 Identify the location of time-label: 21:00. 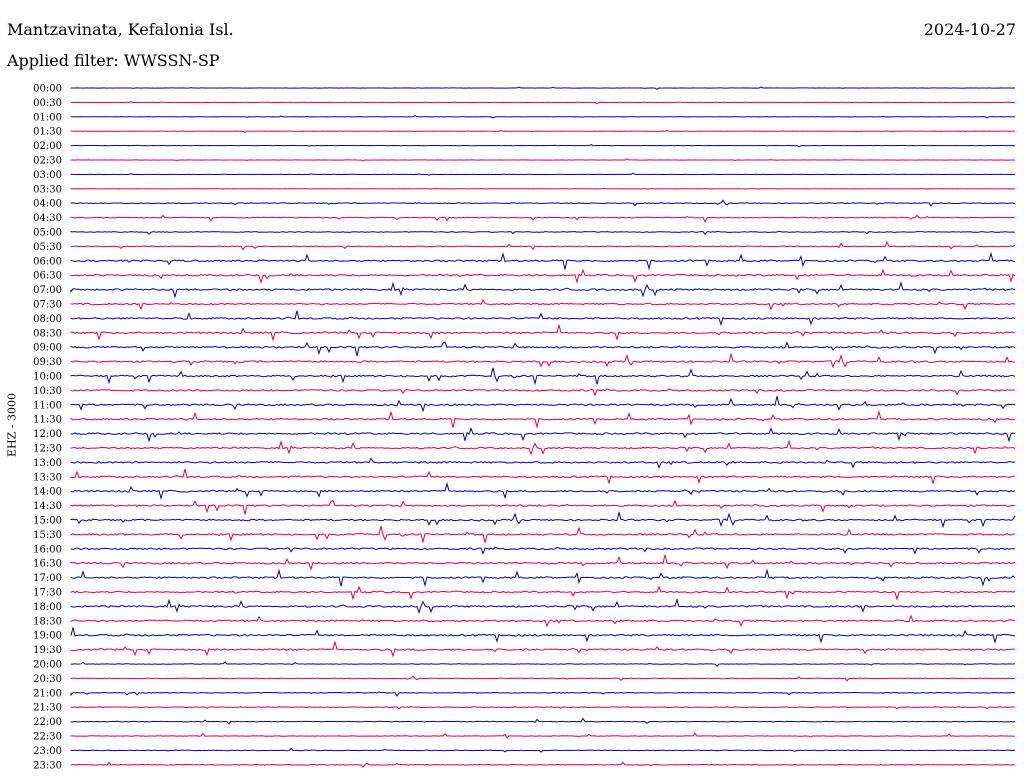
(47, 693).